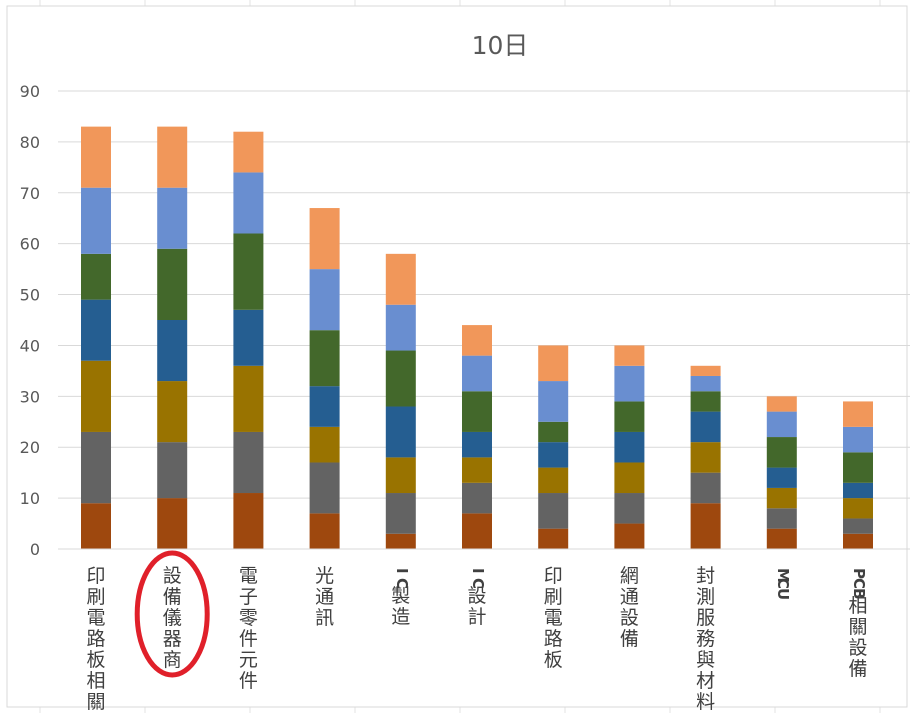 Image resolution: width=911 pixels, height=718 pixels. I want to click on highlight-annotation, so click(172, 614).